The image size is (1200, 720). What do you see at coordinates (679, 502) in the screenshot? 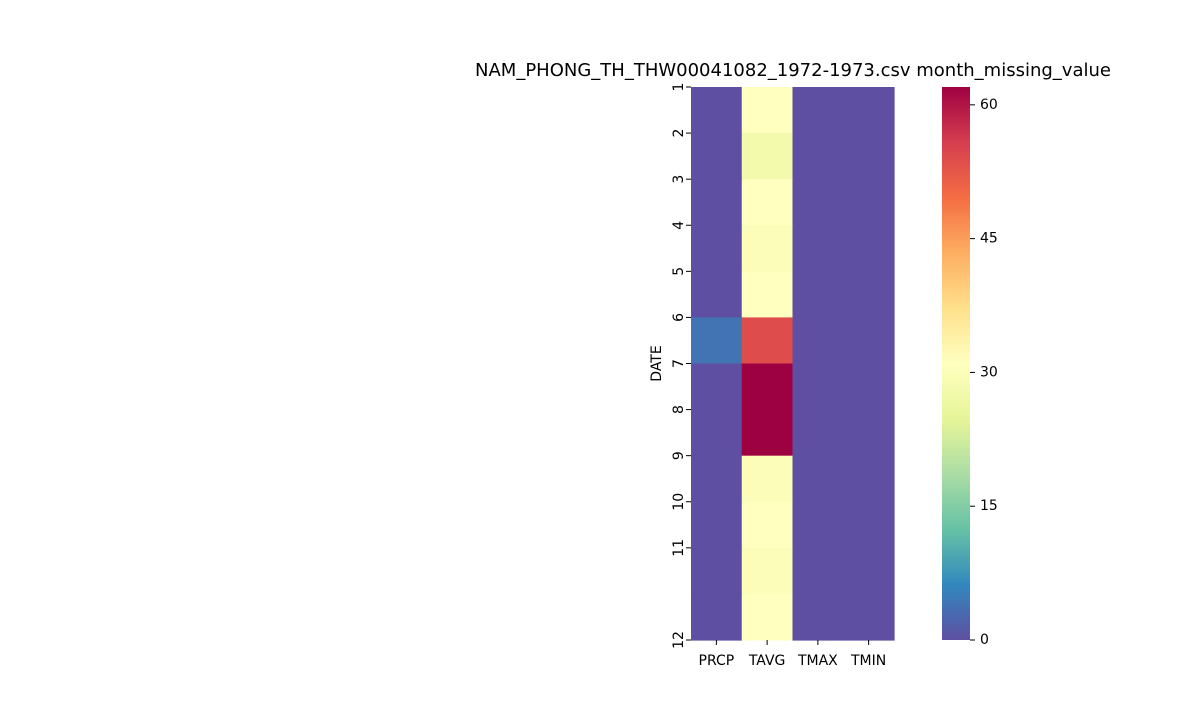
I see `y-tick-label: 10` at bounding box center [679, 502].